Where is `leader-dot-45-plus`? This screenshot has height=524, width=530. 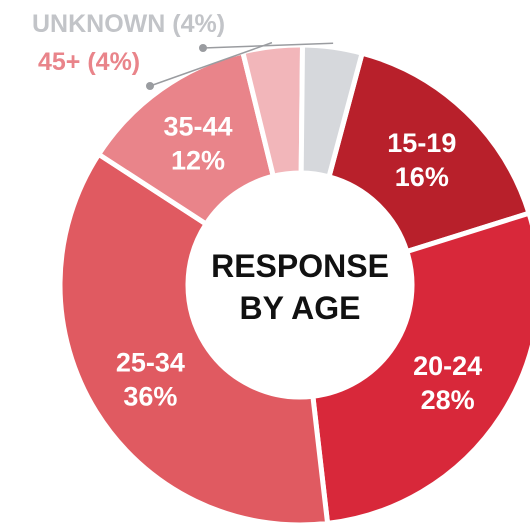 leader-dot-45-plus is located at coordinates (150, 86).